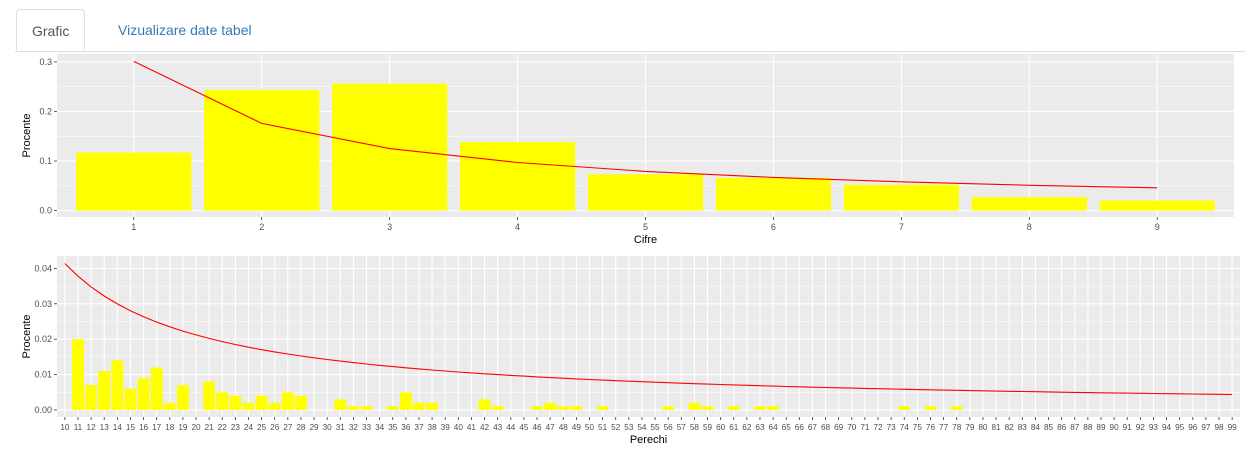  What do you see at coordinates (446, 427) in the screenshot?
I see `x-tick-label: 39` at bounding box center [446, 427].